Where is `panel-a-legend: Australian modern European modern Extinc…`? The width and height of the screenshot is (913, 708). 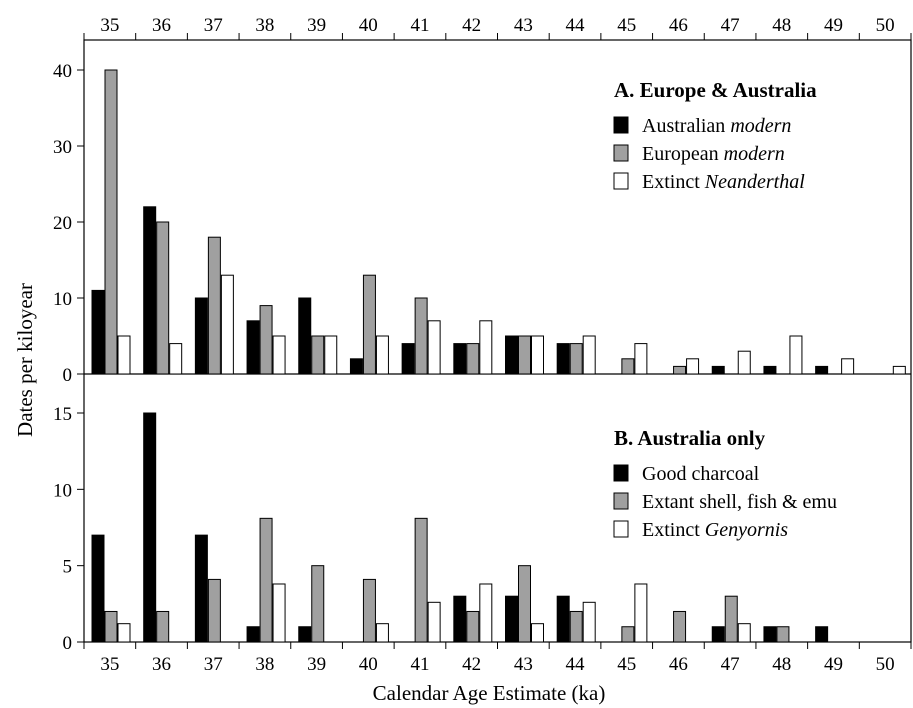
panel-a-legend: Australian modern European modern Extinc… is located at coordinates (709, 154).